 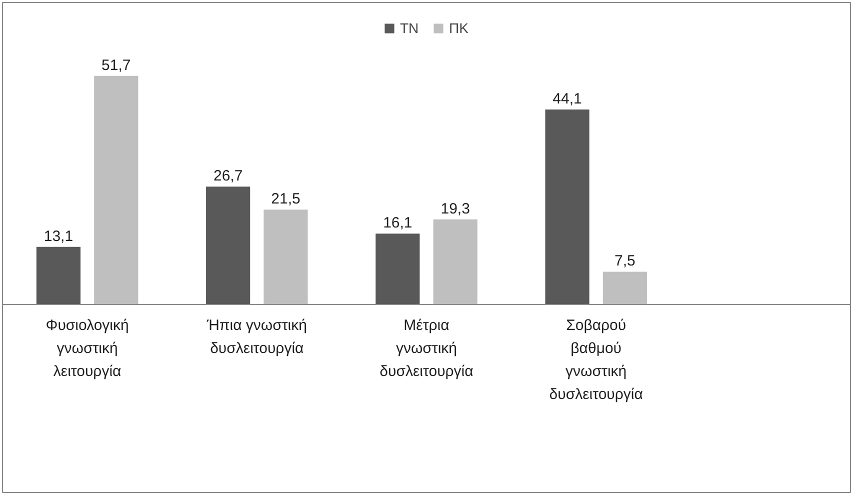 What do you see at coordinates (596, 359) in the screenshot?
I see `x-tick-label: Σοβαρού βαθμού γνωστική δυσλειτουργία` at bounding box center [596, 359].